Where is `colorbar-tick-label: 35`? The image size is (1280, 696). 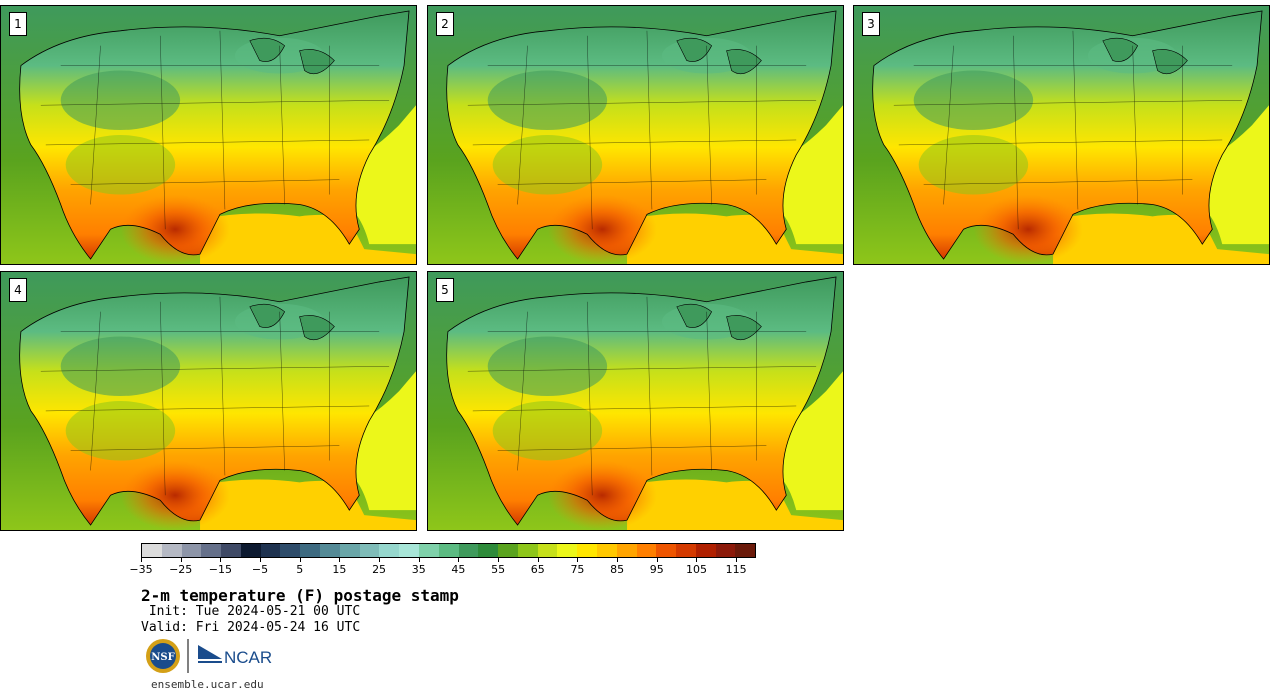
colorbar-tick-label: 35 is located at coordinates (418, 569).